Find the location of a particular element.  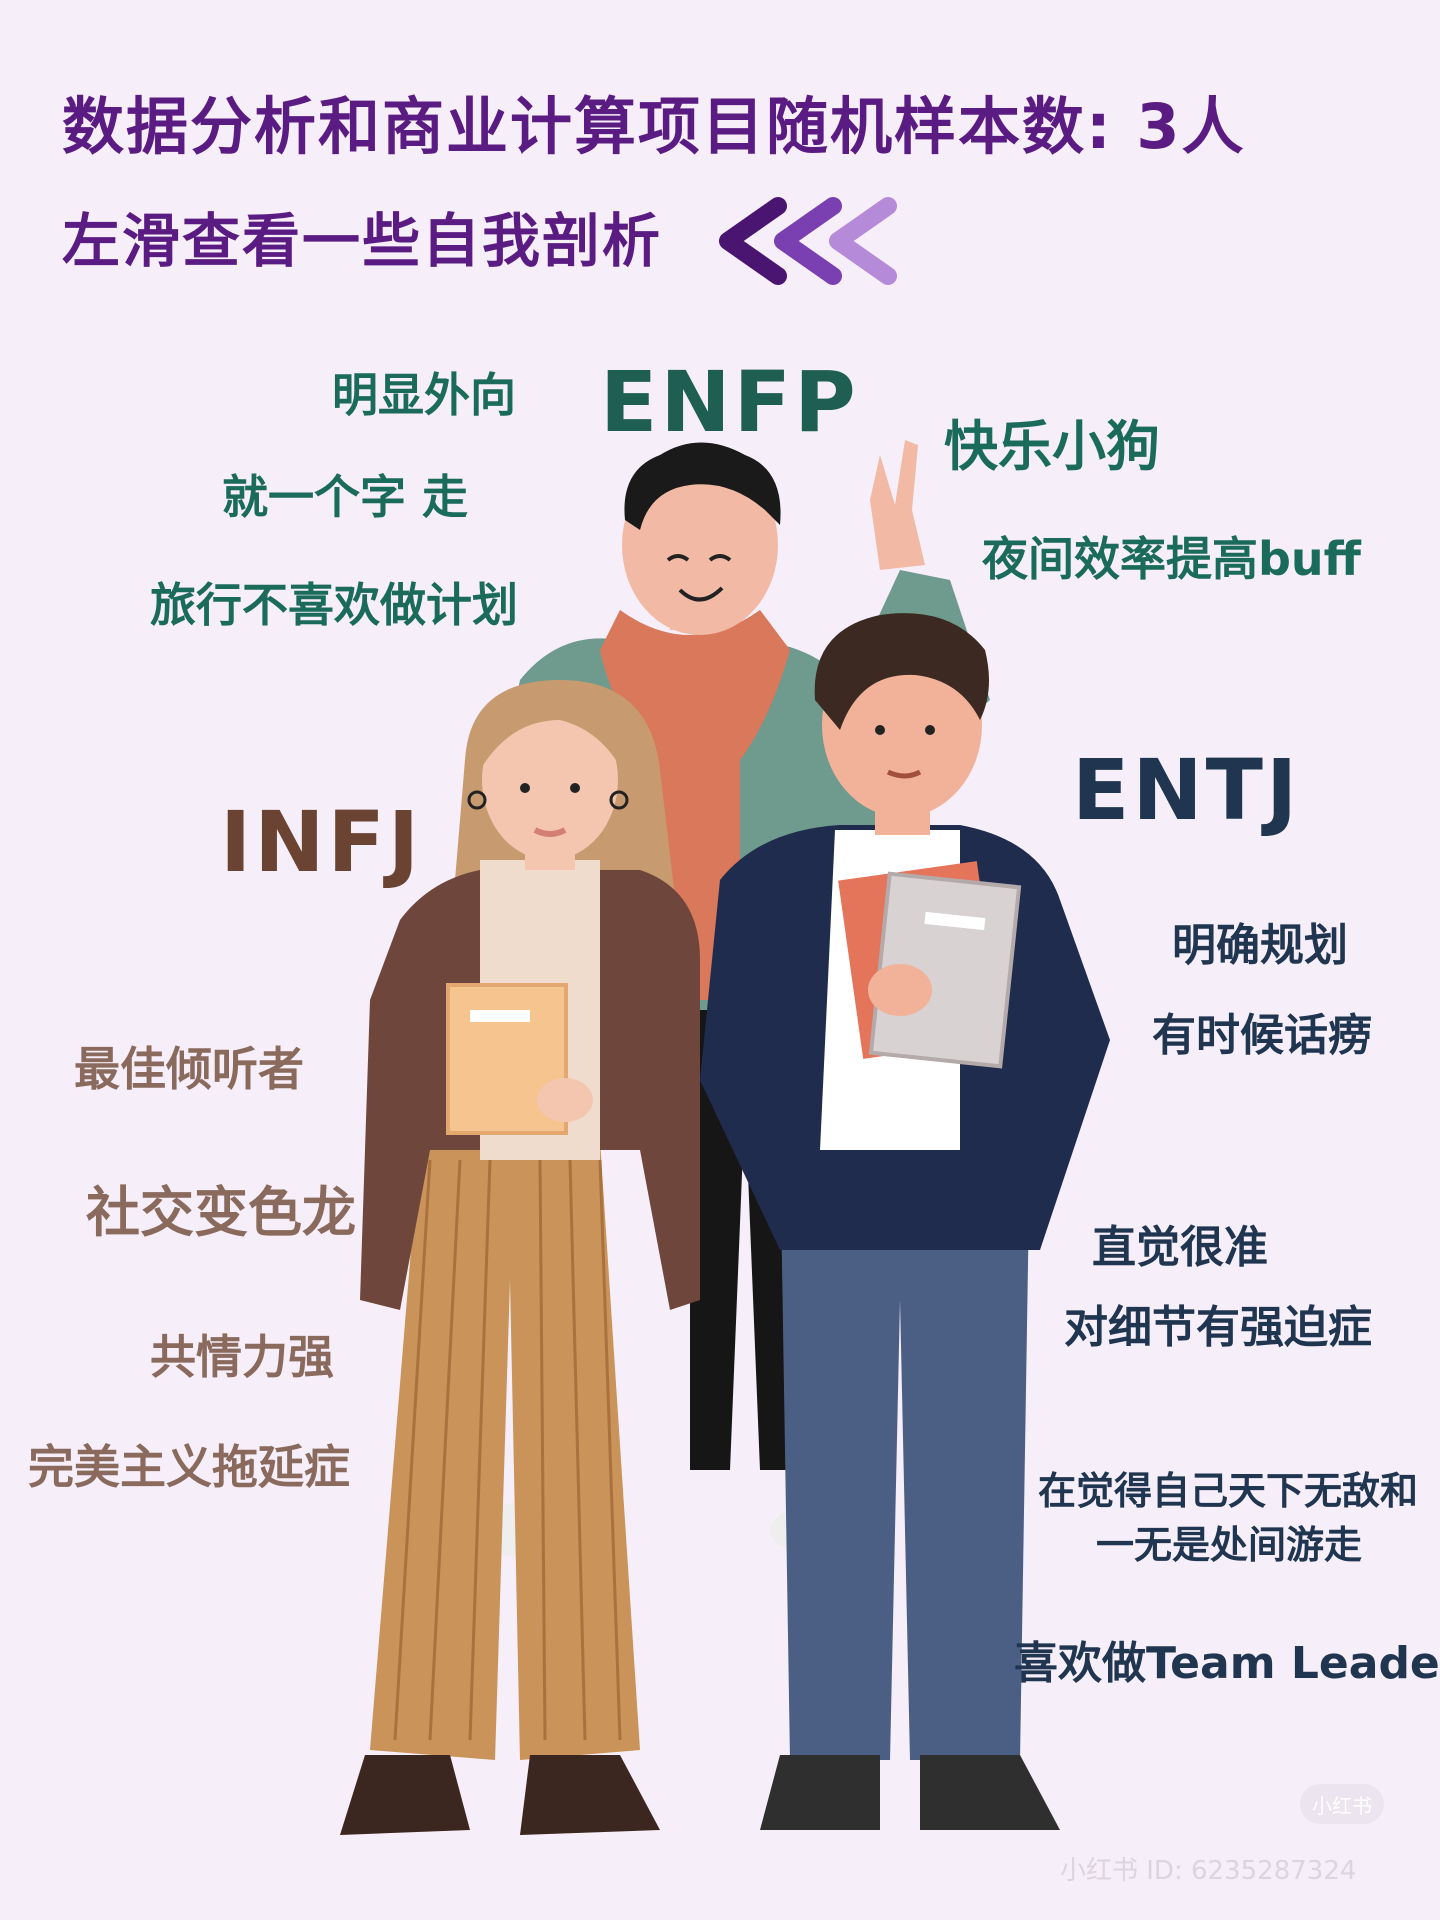

infj-trait: 最佳倾听者 is located at coordinates (189, 1069).